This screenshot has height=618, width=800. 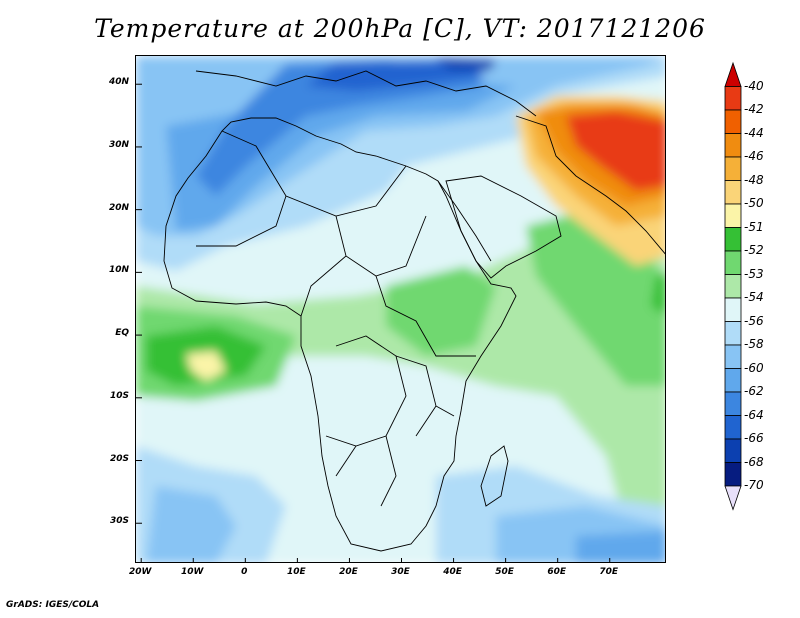 What do you see at coordinates (557, 572) in the screenshot?
I see `lon-tick-label: 60E` at bounding box center [557, 572].